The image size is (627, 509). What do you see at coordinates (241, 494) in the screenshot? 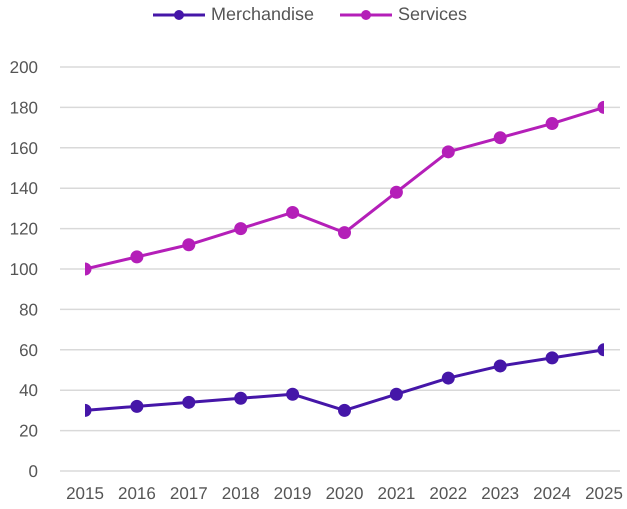
I see `x-tick-label: 2018` at bounding box center [241, 494].